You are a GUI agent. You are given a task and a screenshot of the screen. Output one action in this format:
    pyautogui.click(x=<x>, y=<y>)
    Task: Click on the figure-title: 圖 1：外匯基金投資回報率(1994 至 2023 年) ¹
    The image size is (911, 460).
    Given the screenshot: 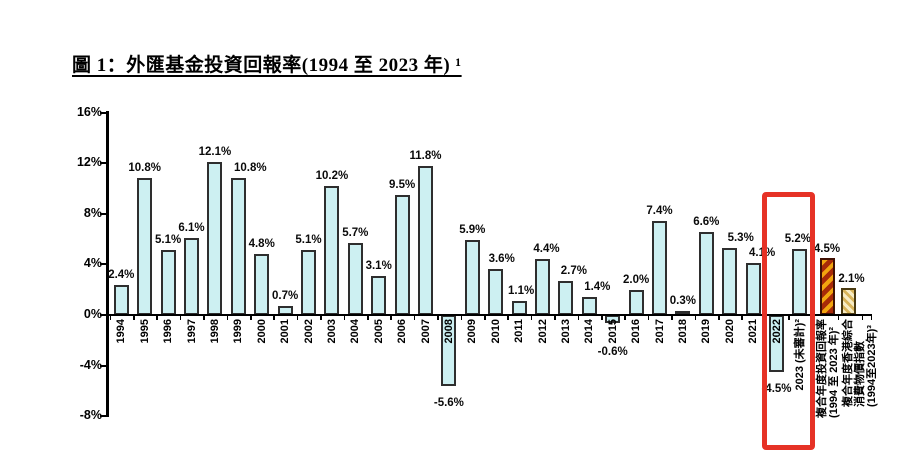 What is the action you would take?
    pyautogui.click(x=267, y=65)
    